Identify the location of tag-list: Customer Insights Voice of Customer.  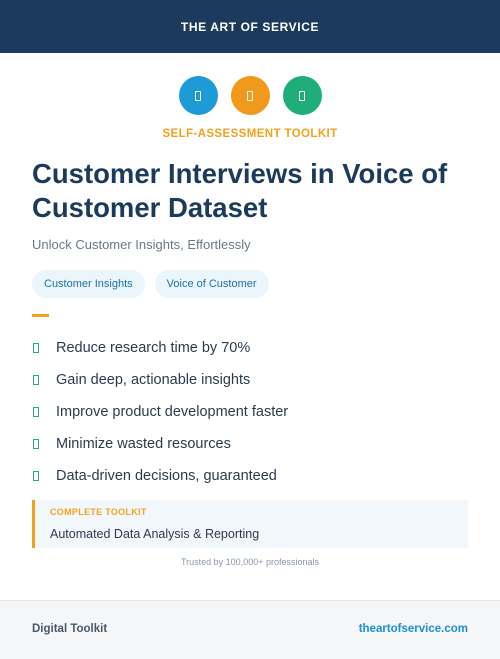
(150, 284).